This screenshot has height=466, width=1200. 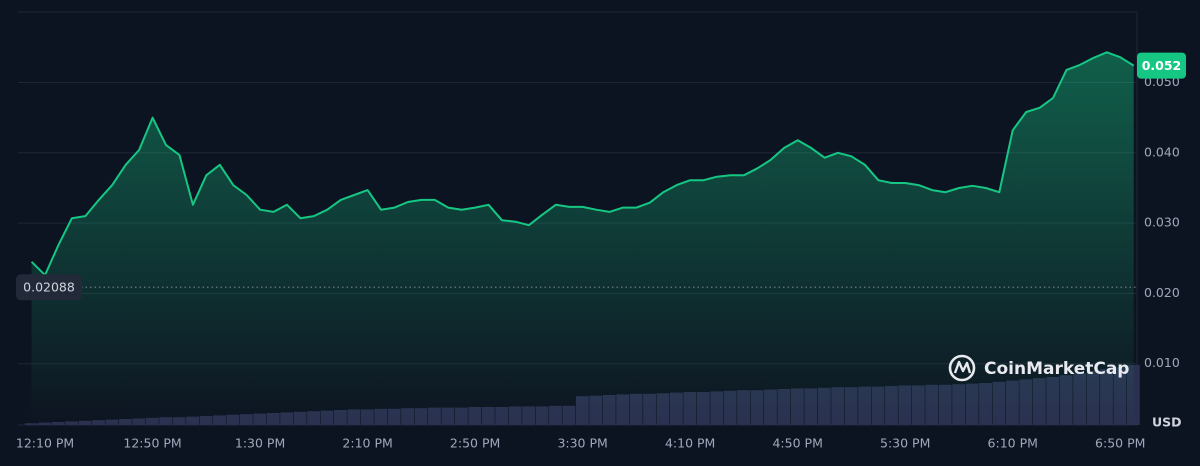 I want to click on x-tick-label: 12:50 PM, so click(x=152, y=443).